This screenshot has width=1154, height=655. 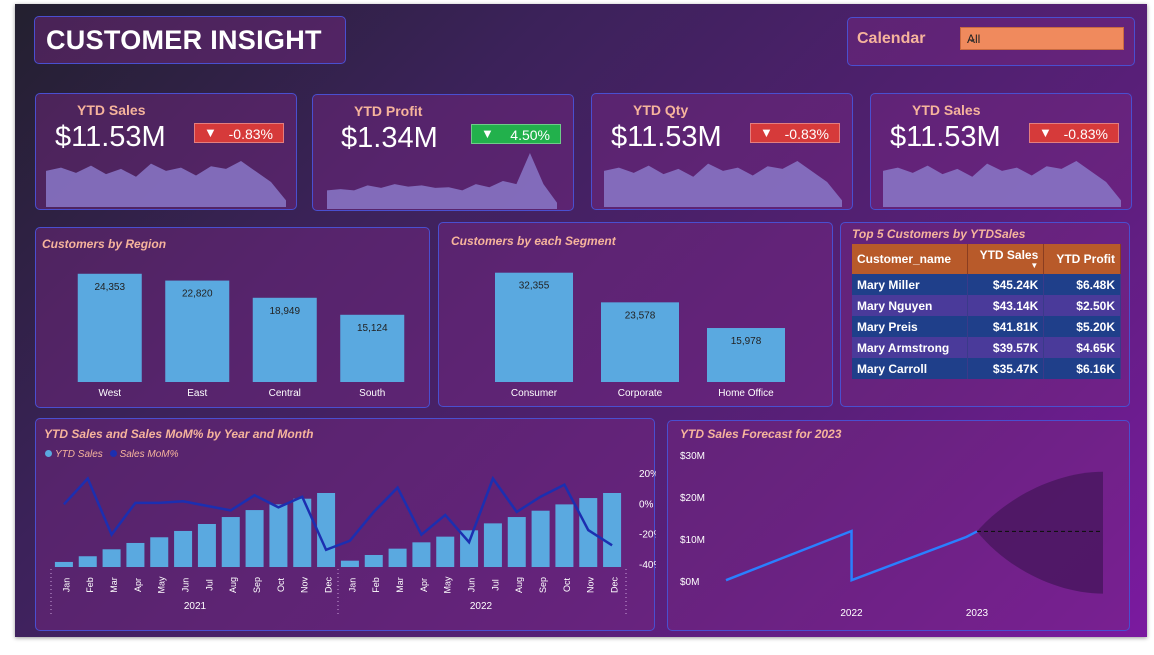 I want to click on bar-data-label: 15,978, so click(x=746, y=341).